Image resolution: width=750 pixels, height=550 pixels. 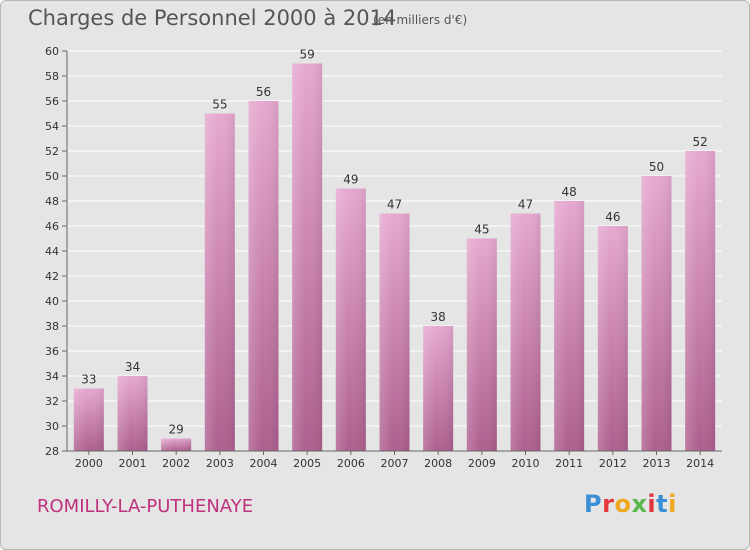 What do you see at coordinates (438, 463) in the screenshot?
I see `x-tick-label: 2008` at bounding box center [438, 463].